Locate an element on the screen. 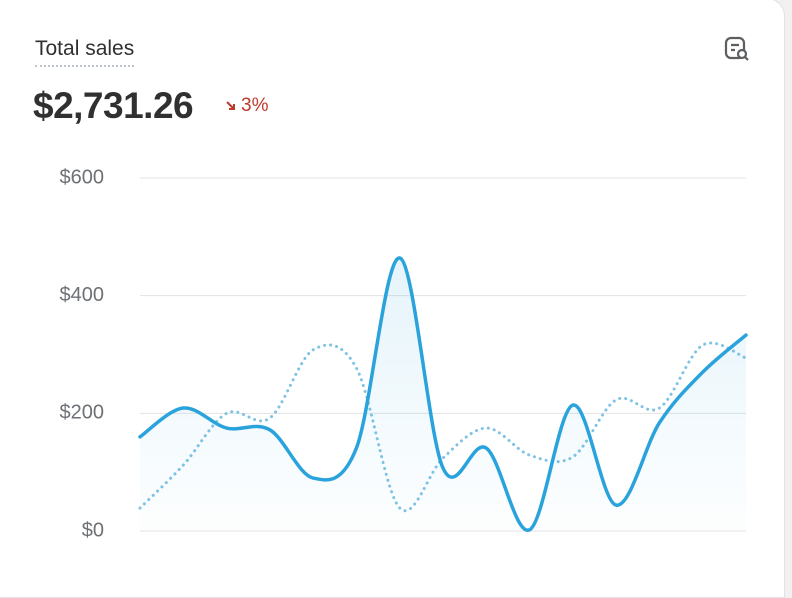 Image resolution: width=792 pixels, height=598 pixels. down-arrow is located at coordinates (230, 105).